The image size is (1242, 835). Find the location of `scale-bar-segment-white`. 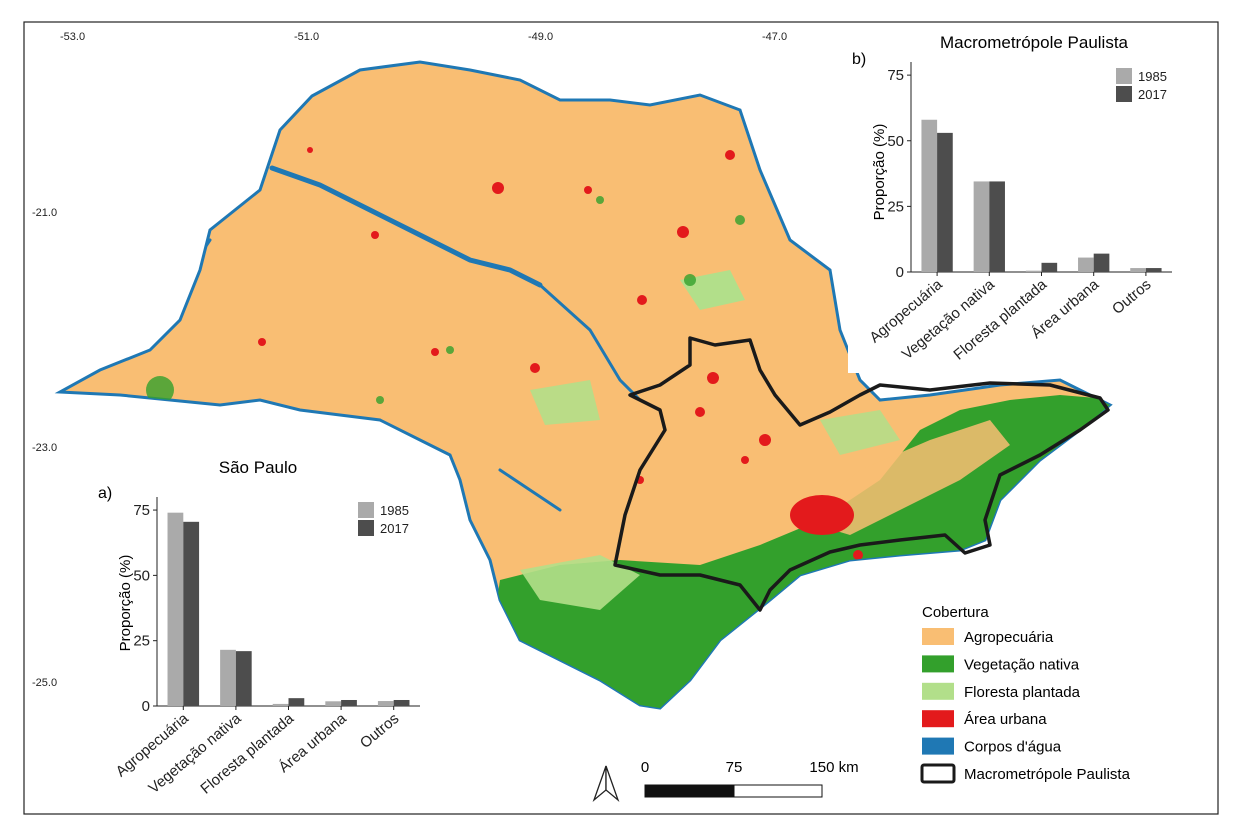

scale-bar-segment-white is located at coordinates (778, 791).